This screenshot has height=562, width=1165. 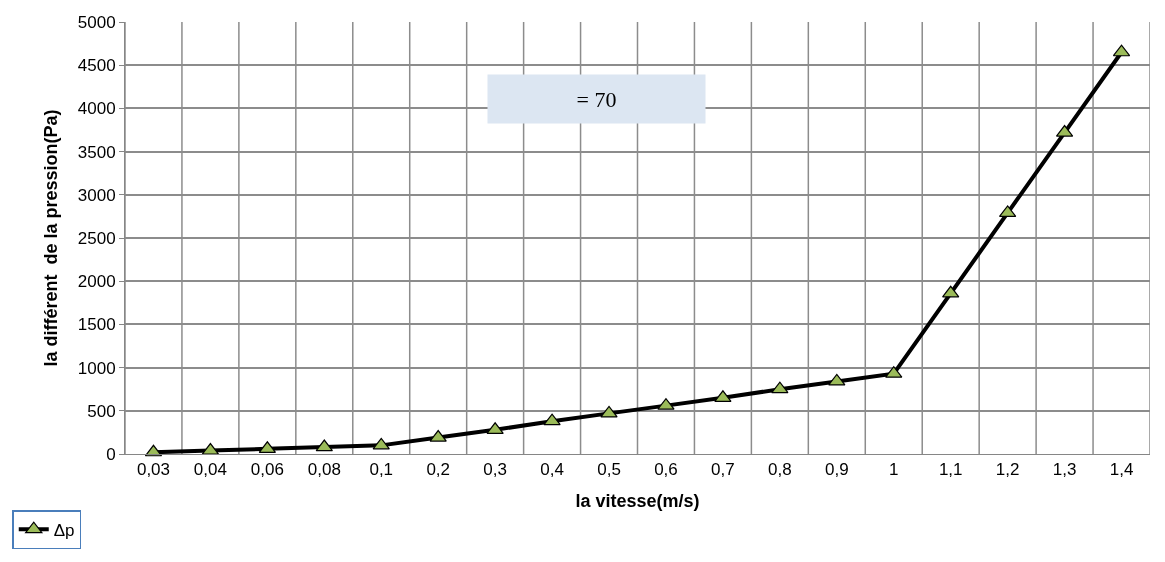 I want to click on annotation: = 70, so click(x=596, y=99).